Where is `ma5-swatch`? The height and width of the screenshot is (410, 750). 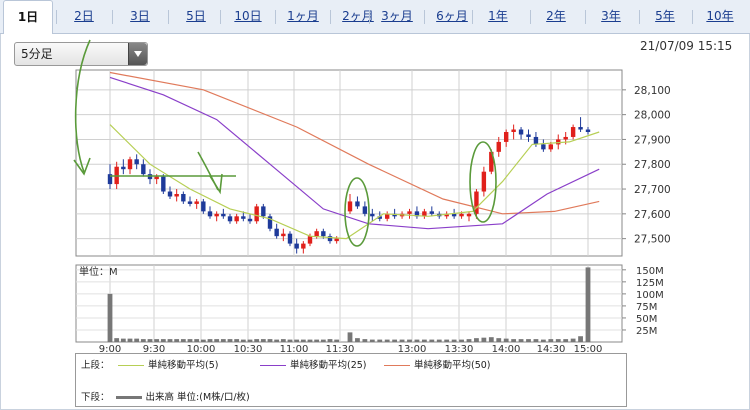
ma5-swatch is located at coordinates (131, 365).